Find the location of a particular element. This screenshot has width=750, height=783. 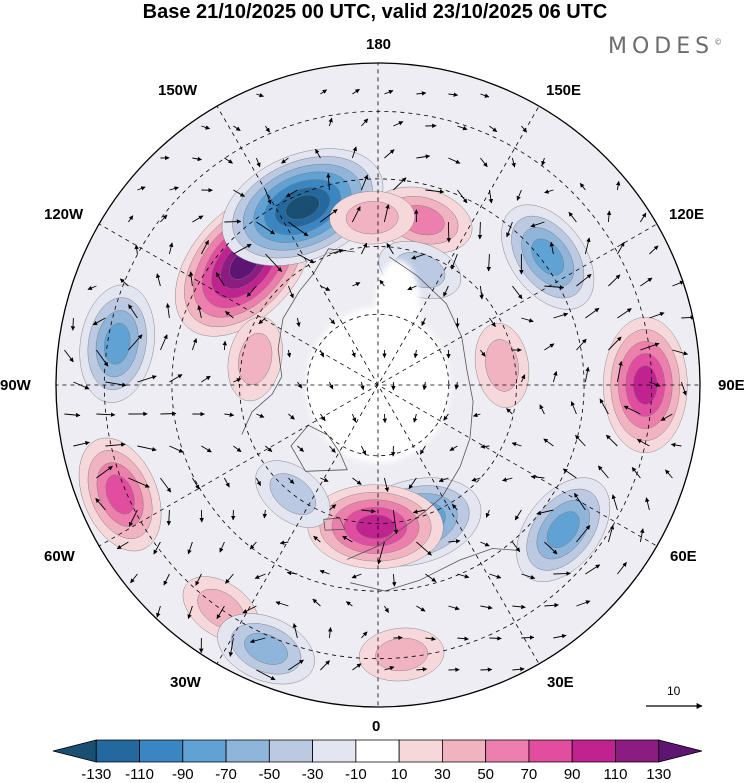

colorbar-tick-label: 110 is located at coordinates (615, 774).